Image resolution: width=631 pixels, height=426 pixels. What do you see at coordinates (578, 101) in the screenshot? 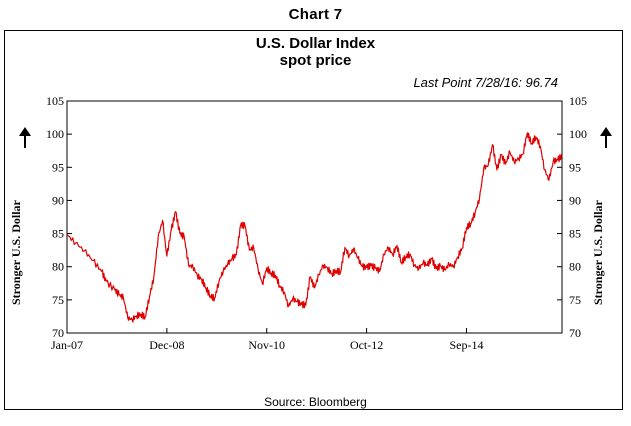
I see `y-tick-label-right: 105` at bounding box center [578, 101].